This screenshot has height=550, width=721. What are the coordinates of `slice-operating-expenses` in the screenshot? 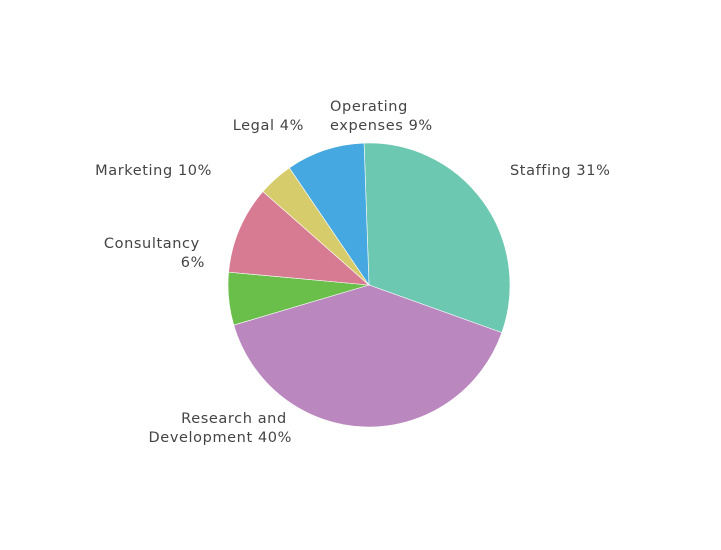 It's located at (329, 214).